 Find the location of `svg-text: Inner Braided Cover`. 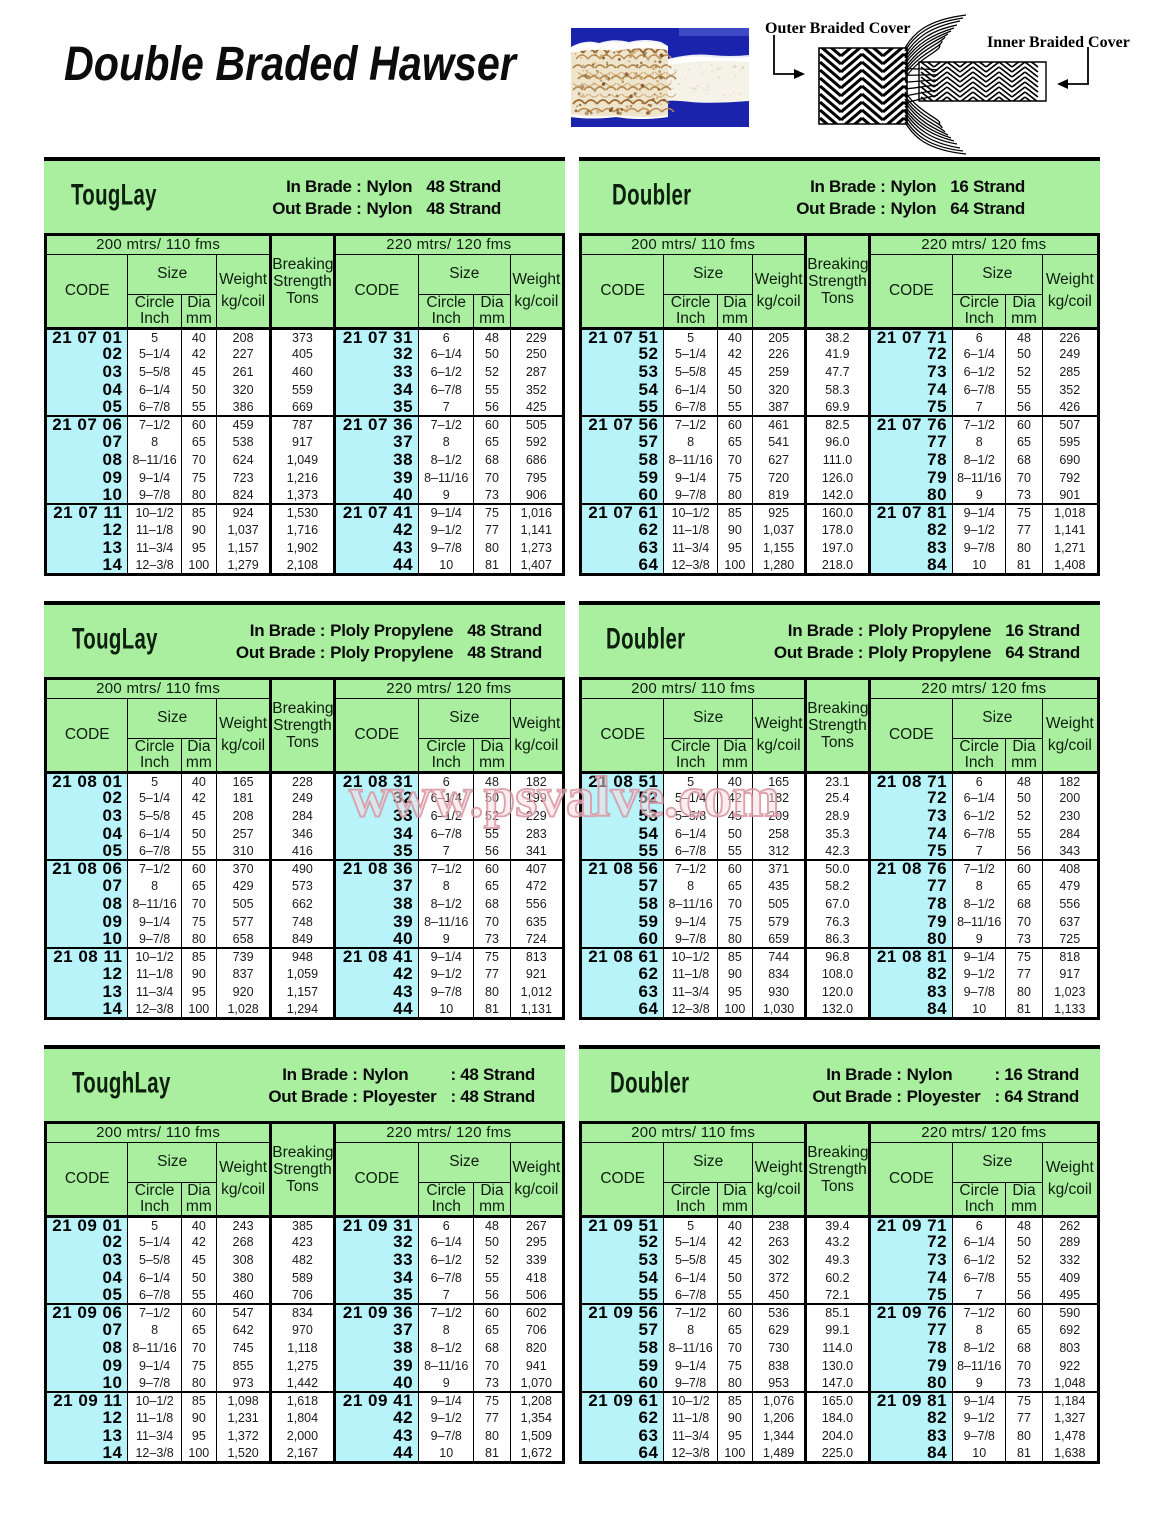

svg-text: Inner Braided Cover is located at coordinates (1058, 42).